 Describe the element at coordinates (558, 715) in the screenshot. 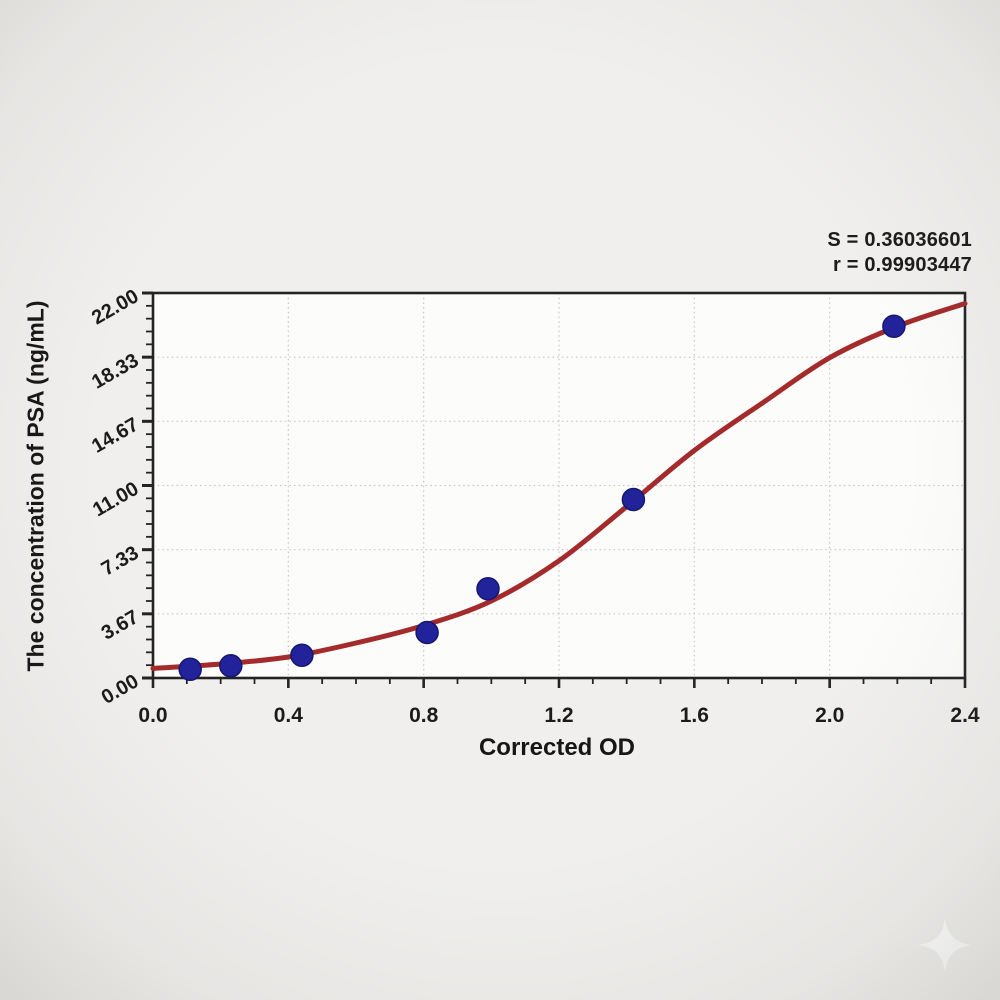

I see `x-tick-label: 1.2` at that location.